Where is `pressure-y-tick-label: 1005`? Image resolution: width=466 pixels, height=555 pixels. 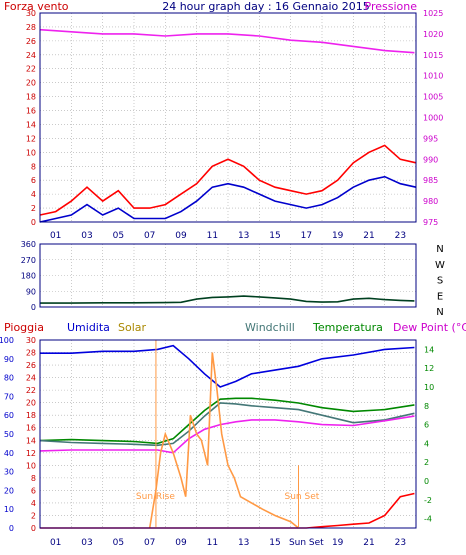 pressure-y-tick-label: 1005 is located at coordinates (433, 97).